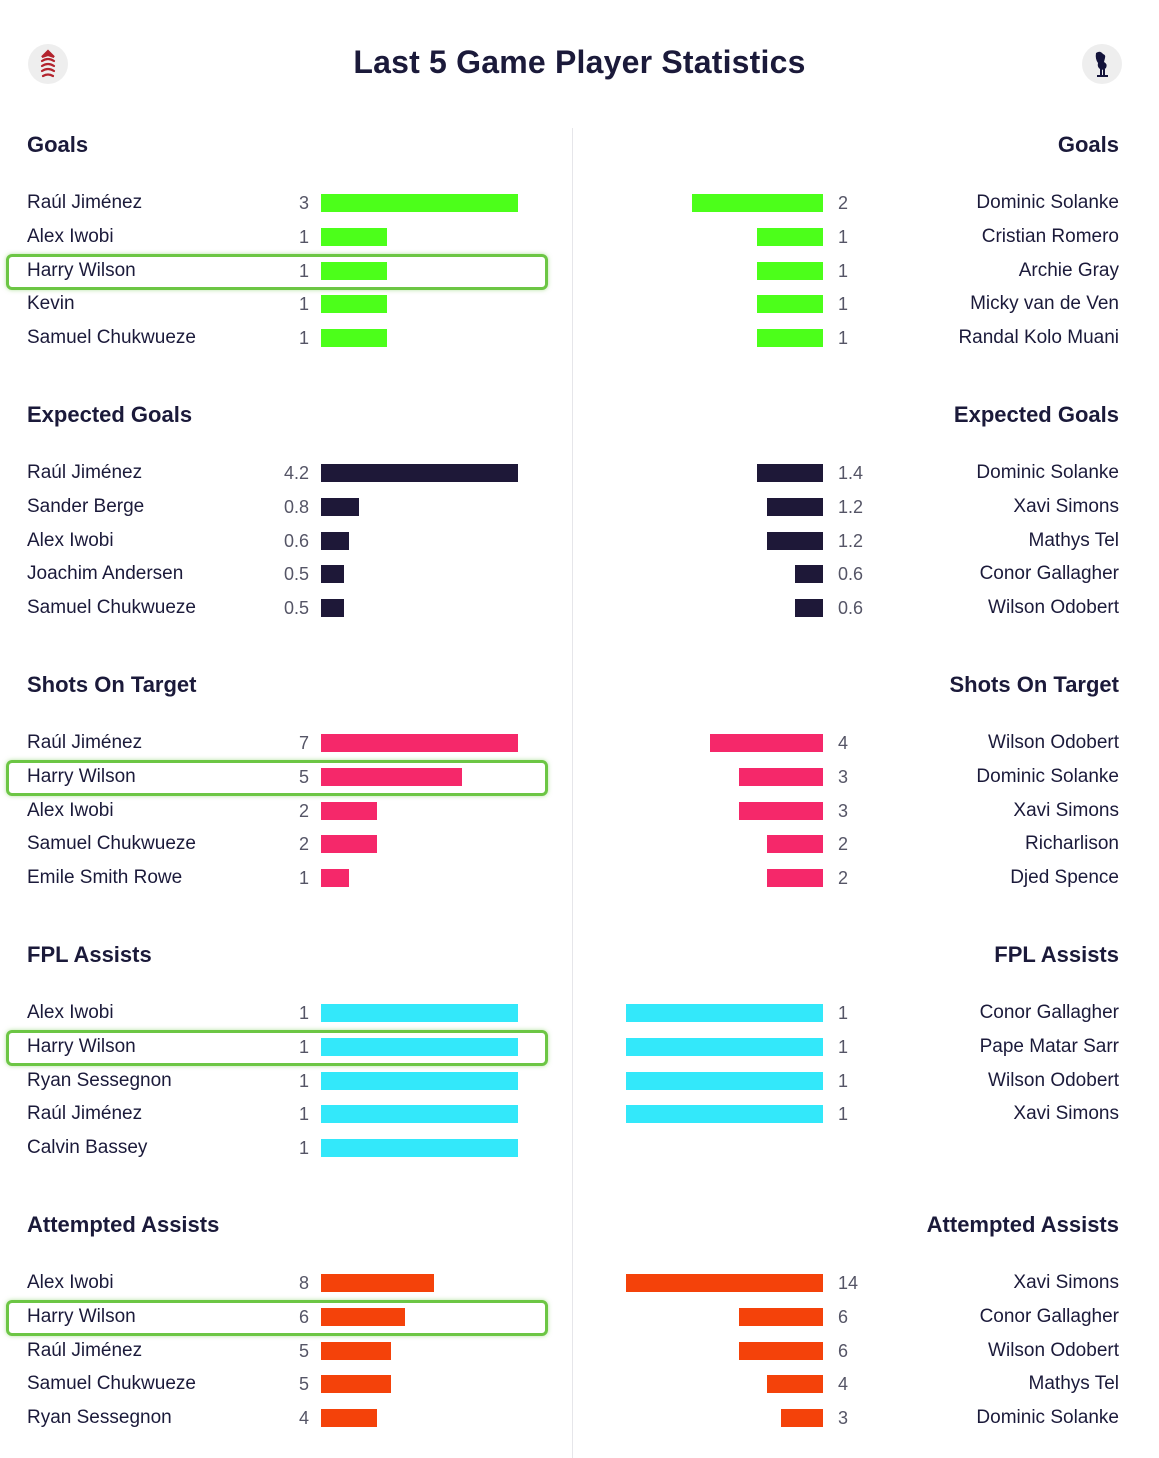 Image resolution: width=1159 pixels, height=1458 pixels. I want to click on column-divider, so click(572, 793).